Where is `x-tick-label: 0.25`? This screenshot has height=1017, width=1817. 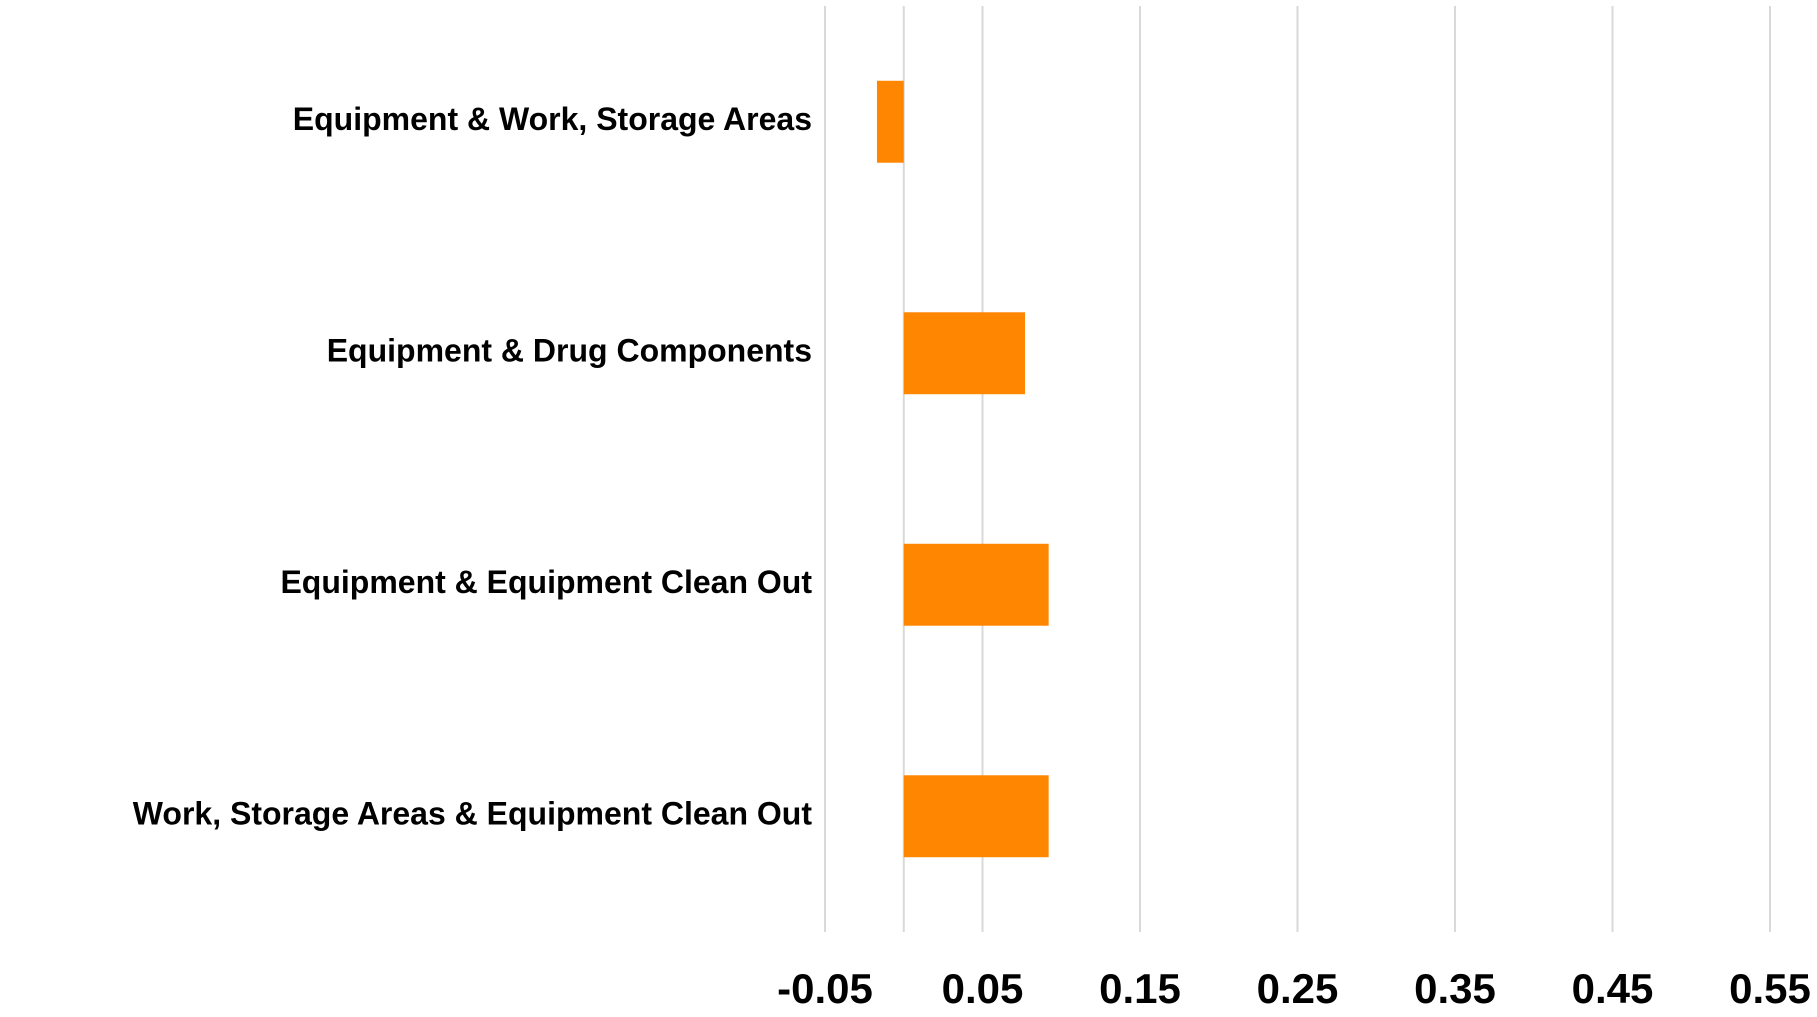
x-tick-label: 0.25 is located at coordinates (1298, 988).